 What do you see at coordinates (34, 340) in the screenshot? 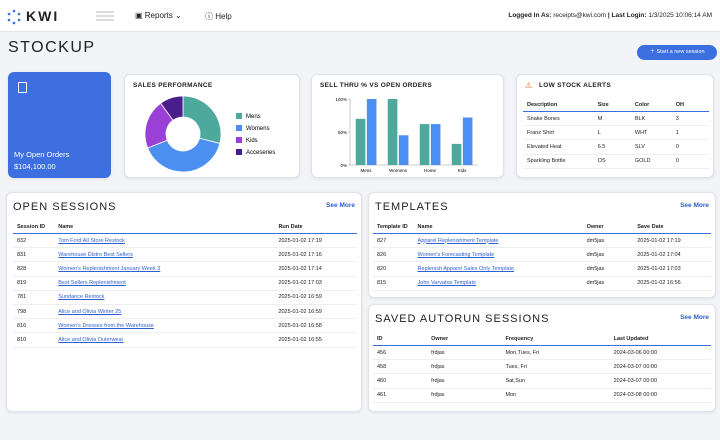
I see `table-cell: 810` at bounding box center [34, 340].